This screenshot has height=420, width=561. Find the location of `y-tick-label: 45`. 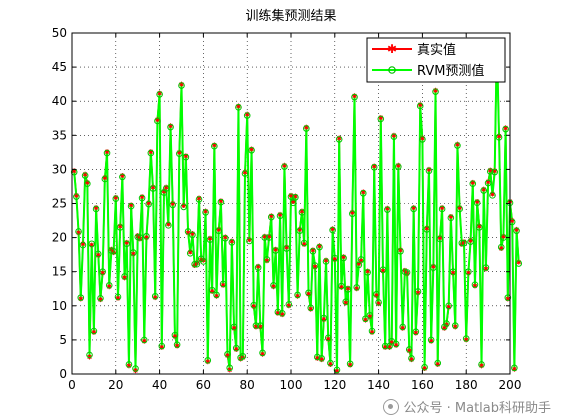

y-tick-label: 45 is located at coordinates (59, 67).